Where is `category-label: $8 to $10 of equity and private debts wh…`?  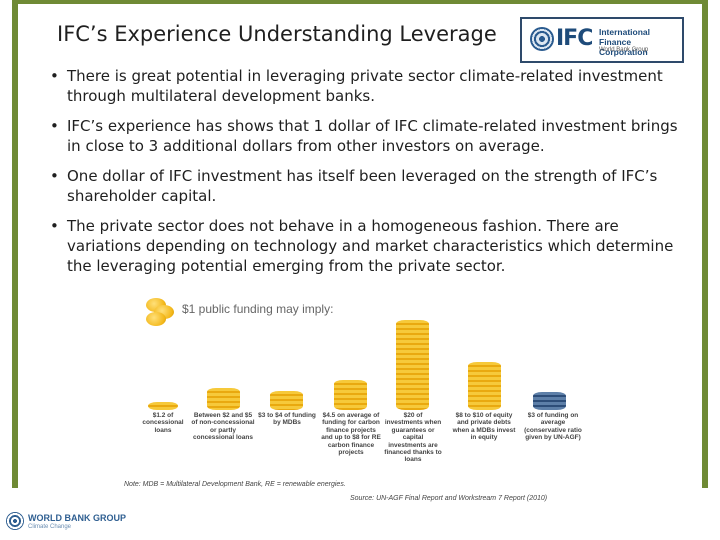
category-label: $8 to $10 of equity and private debts wh… is located at coordinates (484, 427).